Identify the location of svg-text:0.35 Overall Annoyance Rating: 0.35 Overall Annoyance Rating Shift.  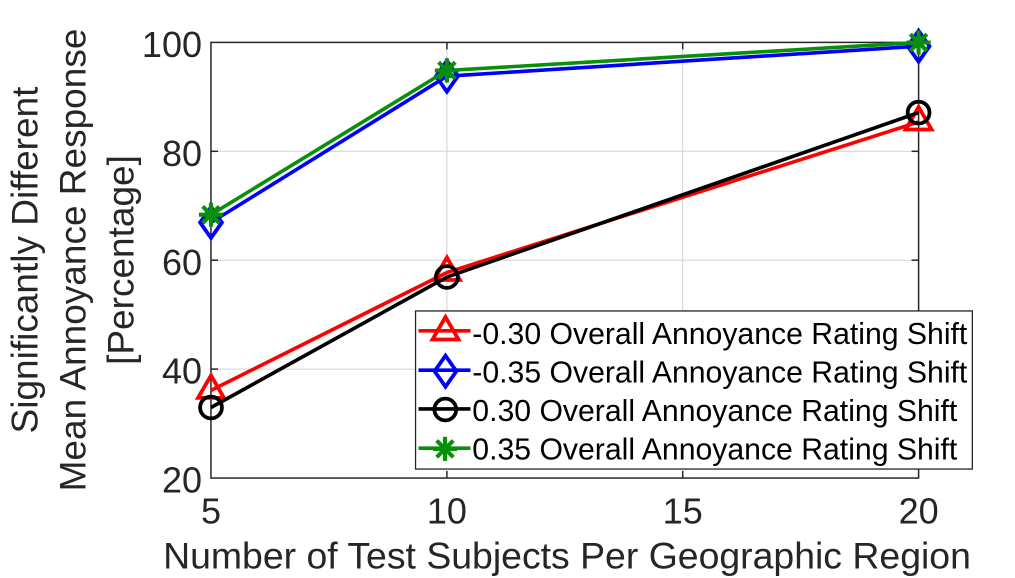
(715, 450).